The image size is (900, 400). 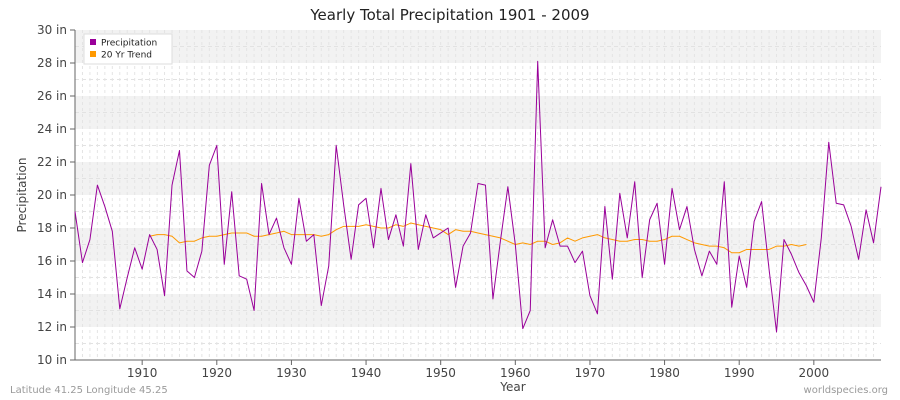 I want to click on y-tick-label: 26 in, so click(x=52, y=96).